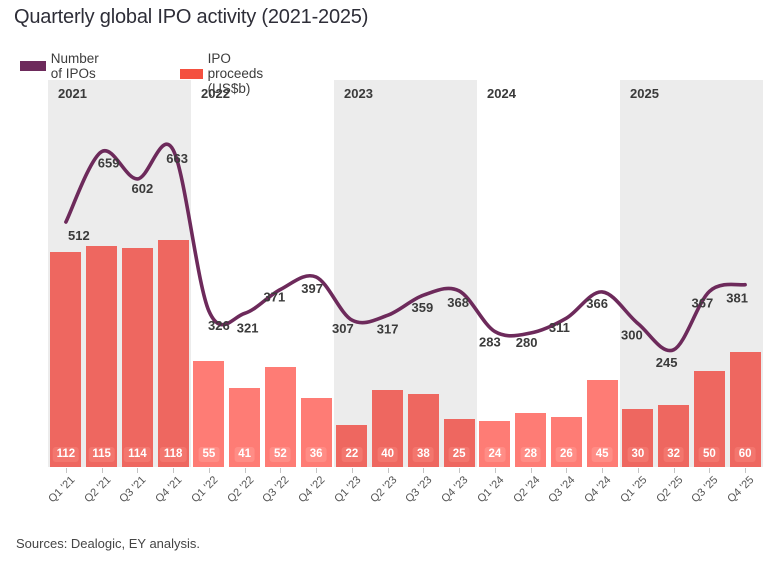  I want to click on bar-value-badge: 26, so click(566, 454).